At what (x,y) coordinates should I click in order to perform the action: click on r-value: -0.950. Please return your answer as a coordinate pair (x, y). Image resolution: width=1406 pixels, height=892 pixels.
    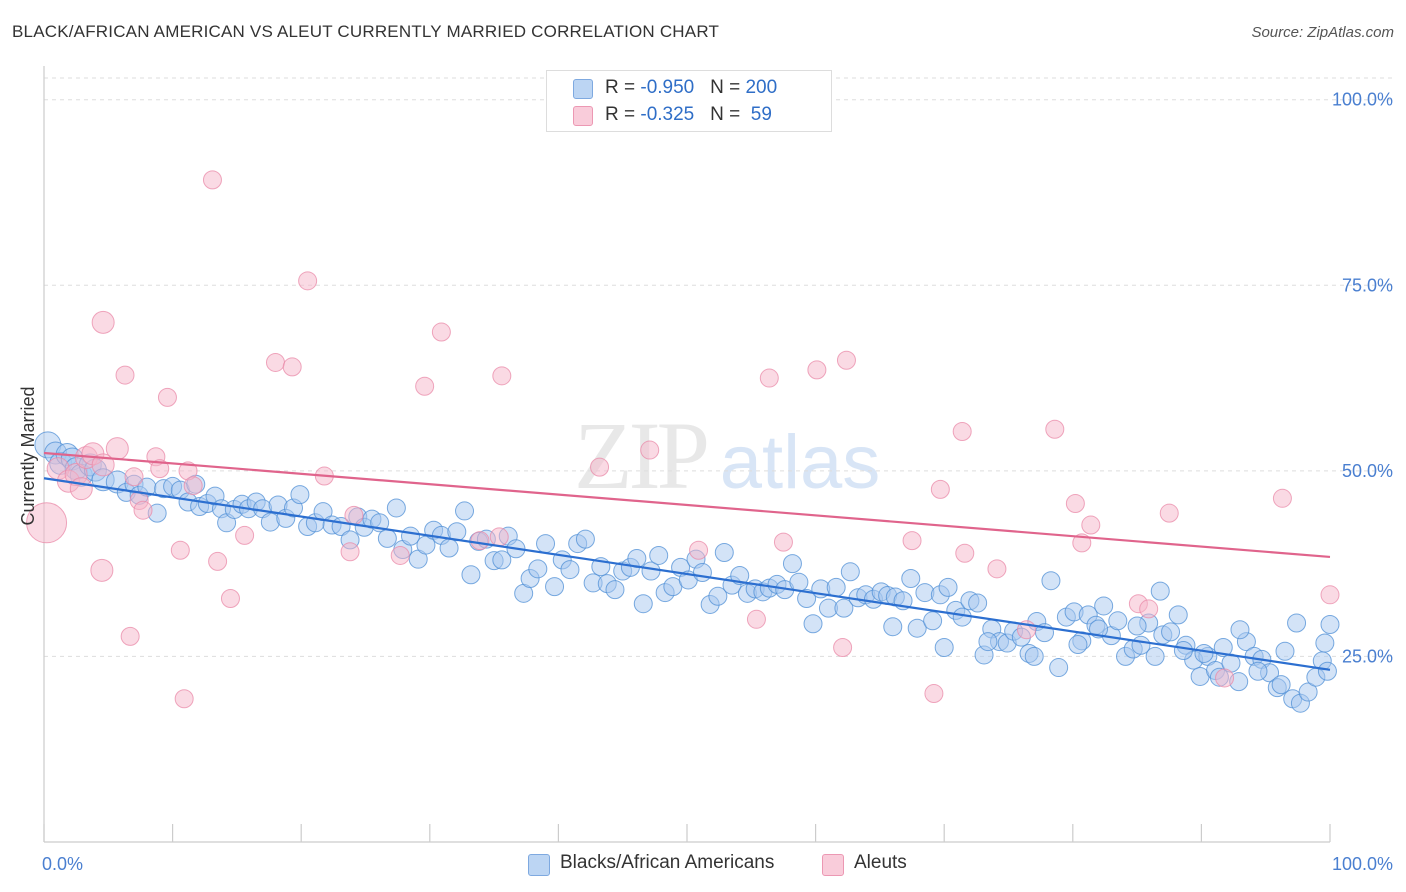
    Looking at the image, I should click on (667, 87).